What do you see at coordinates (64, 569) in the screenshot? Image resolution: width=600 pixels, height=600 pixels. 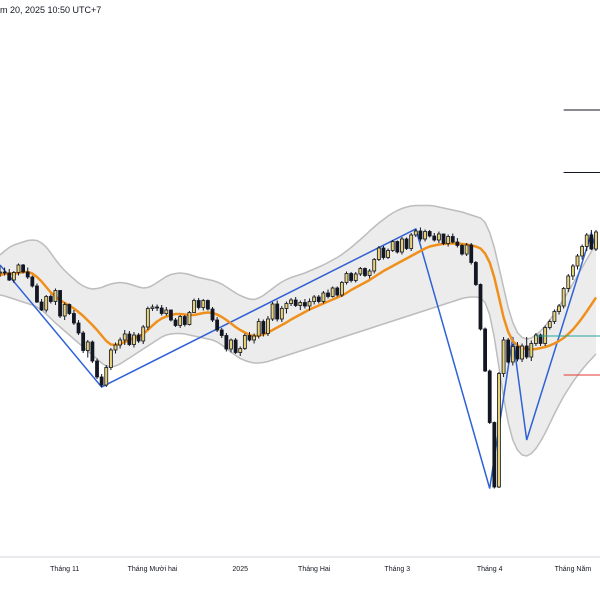 I see `x-tick-label: Tháng 11` at bounding box center [64, 569].